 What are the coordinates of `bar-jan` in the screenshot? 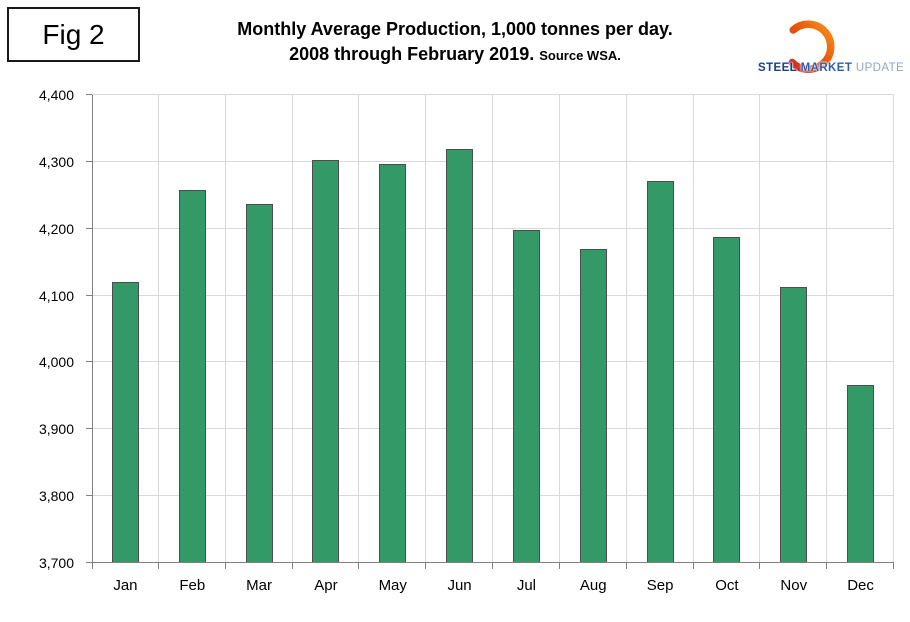 It's located at (125, 422).